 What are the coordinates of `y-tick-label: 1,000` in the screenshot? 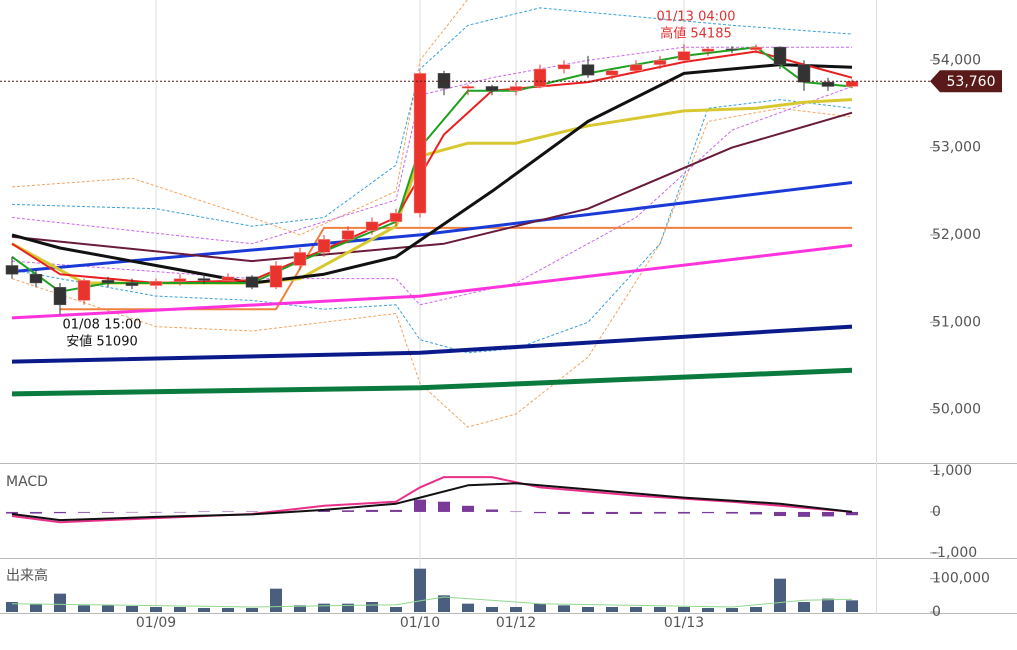 It's located at (952, 471).